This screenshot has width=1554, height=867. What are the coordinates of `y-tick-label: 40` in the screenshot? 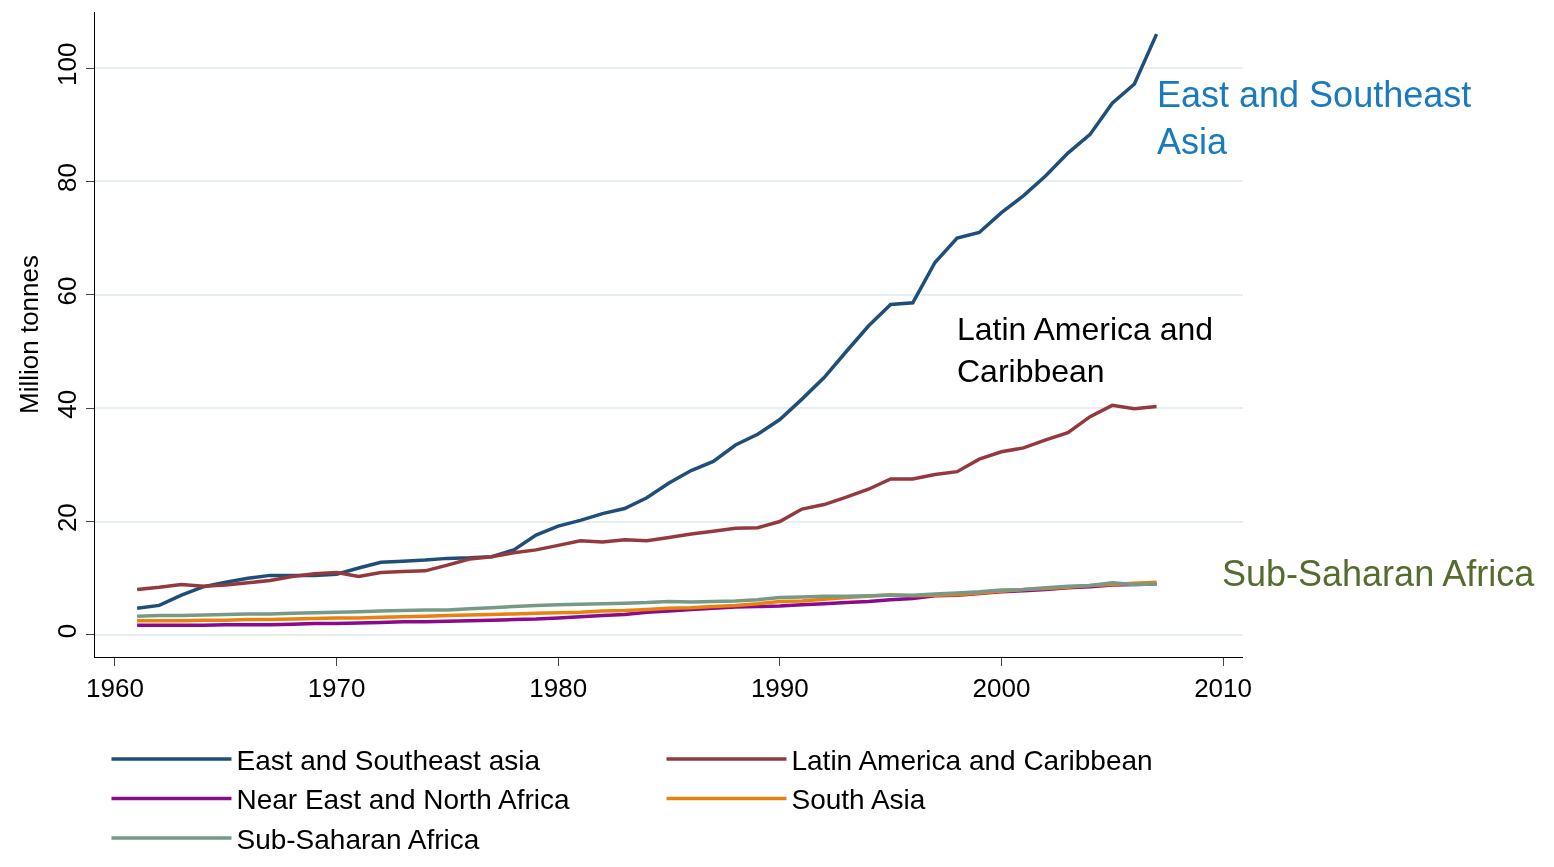 It's located at (66, 404).